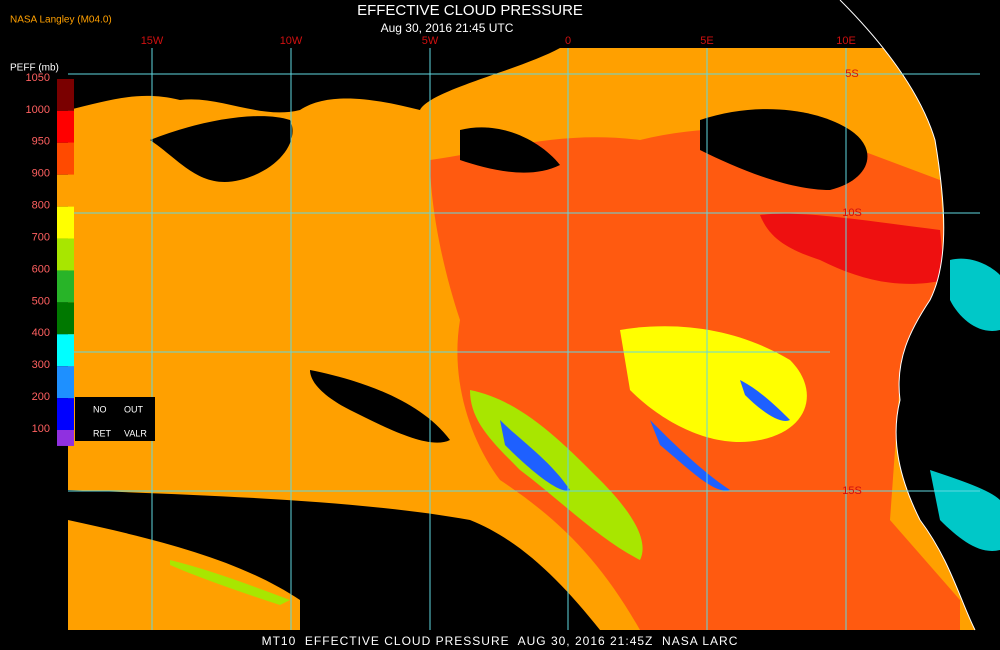 This screenshot has height=650, width=1000. What do you see at coordinates (470, 10) in the screenshot?
I see `title: EFFECTIVE CLOUD PRESSURE` at bounding box center [470, 10].